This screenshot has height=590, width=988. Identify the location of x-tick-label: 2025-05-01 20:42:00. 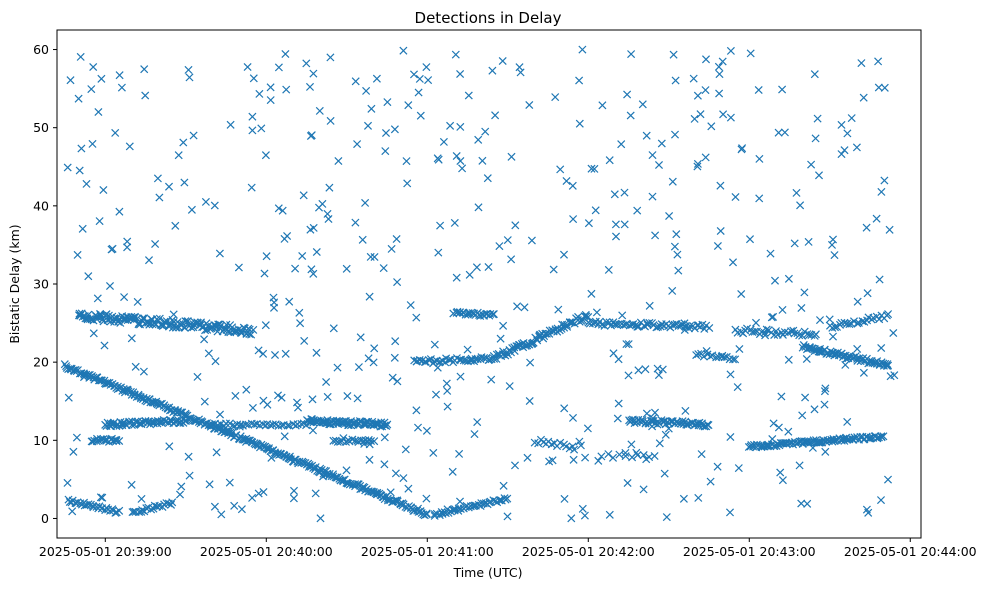
(588, 551).